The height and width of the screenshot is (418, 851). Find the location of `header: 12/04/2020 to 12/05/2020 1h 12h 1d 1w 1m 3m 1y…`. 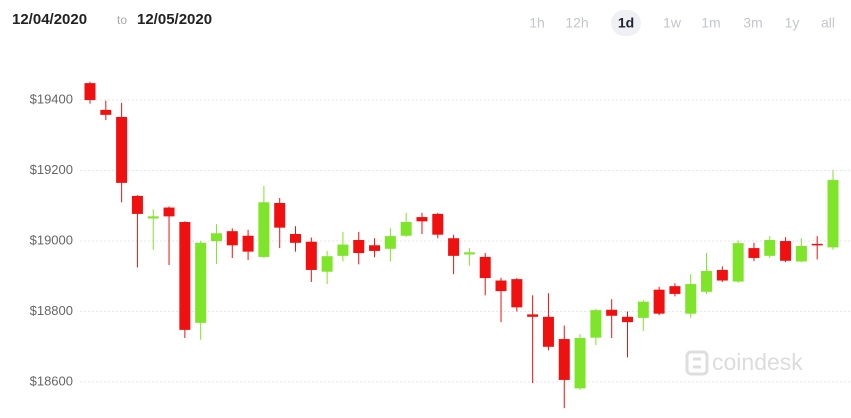

header: 12/04/2020 to 12/05/2020 1h 12h 1d 1w 1m 3m 1y… is located at coordinates (423, 23).